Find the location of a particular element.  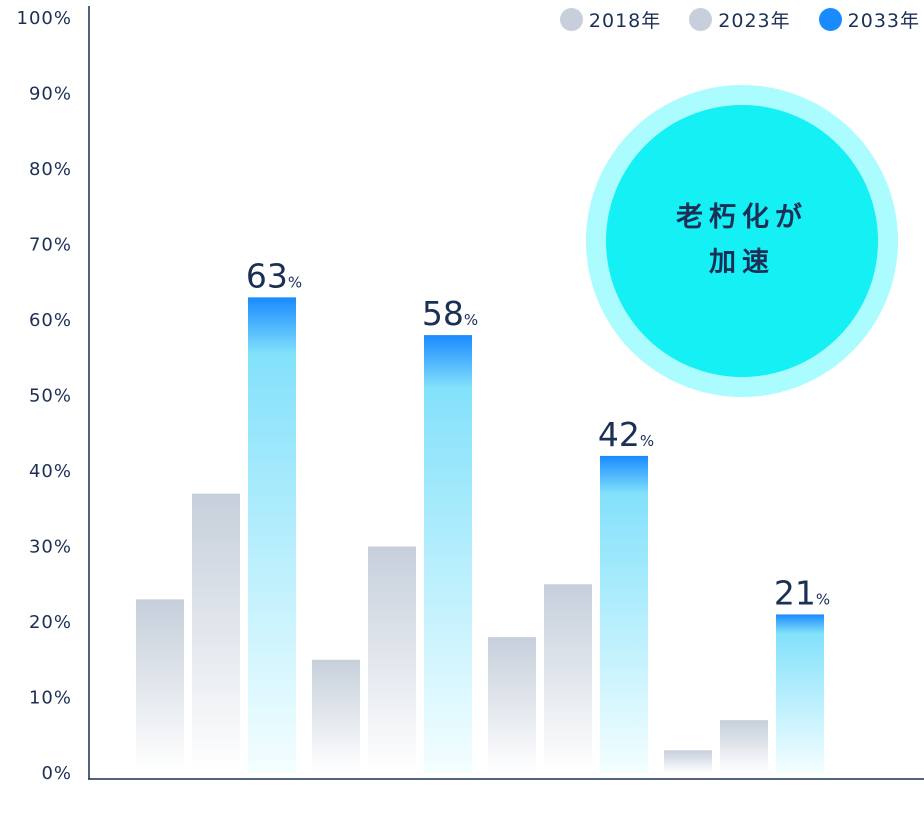

y-tick-label: 10% is located at coordinates (50, 698).